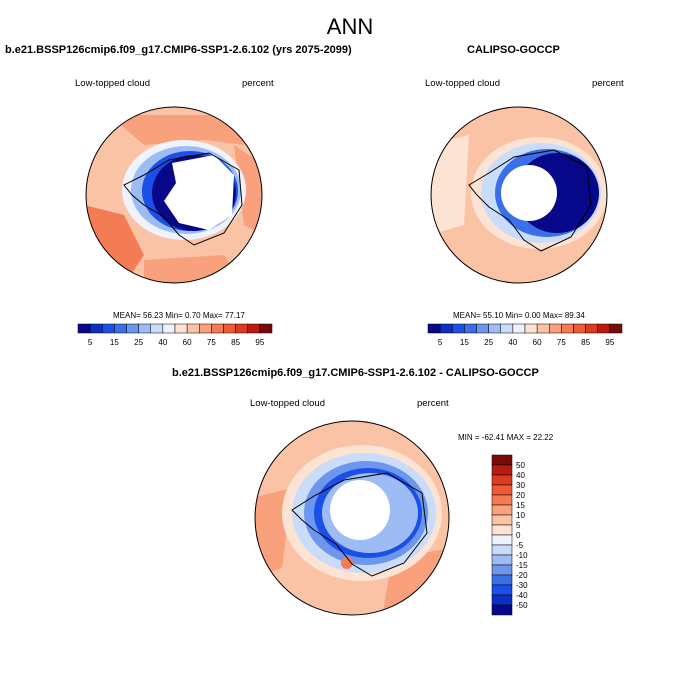  What do you see at coordinates (520, 485) in the screenshot?
I see `panel3-colorbar-tick-label: 30` at bounding box center [520, 485].